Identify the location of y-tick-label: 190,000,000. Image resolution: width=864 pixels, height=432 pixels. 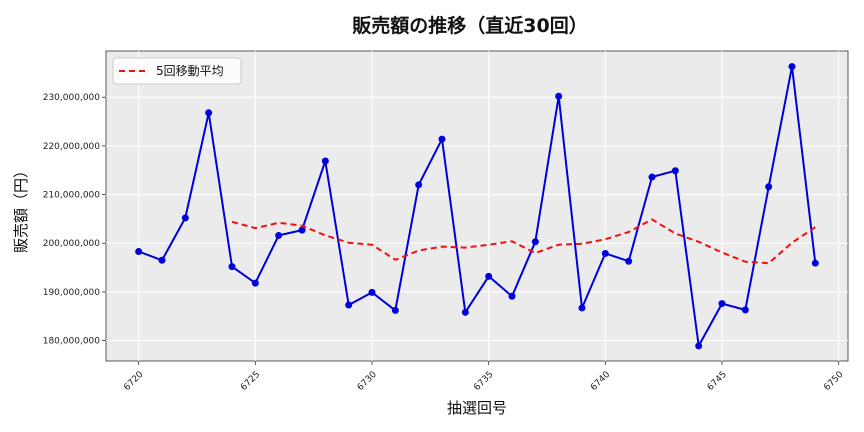
(72, 293).